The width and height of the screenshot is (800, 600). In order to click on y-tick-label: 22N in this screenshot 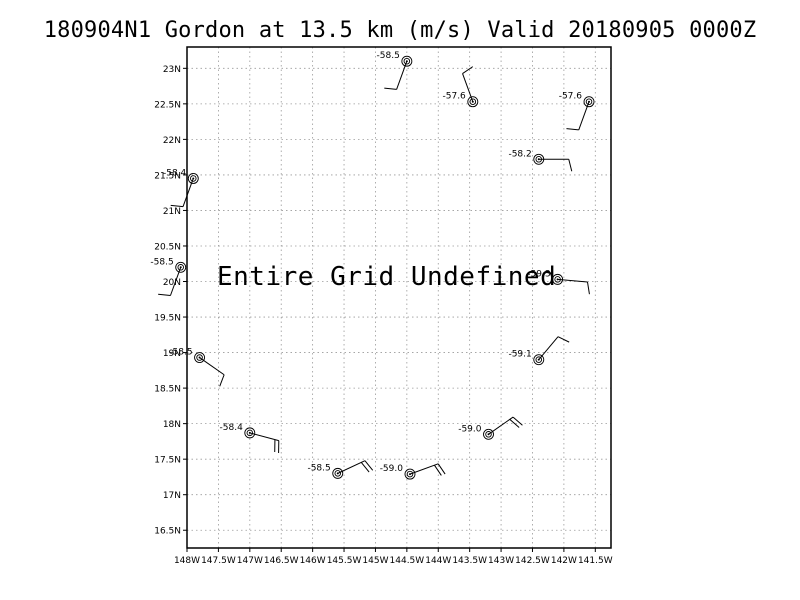, I will do `click(172, 141)`.